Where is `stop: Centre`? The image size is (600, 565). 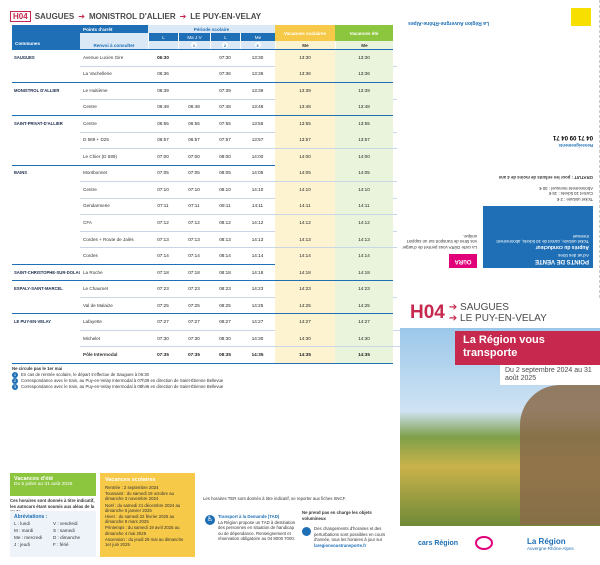 stop: Centre is located at coordinates (90, 123).